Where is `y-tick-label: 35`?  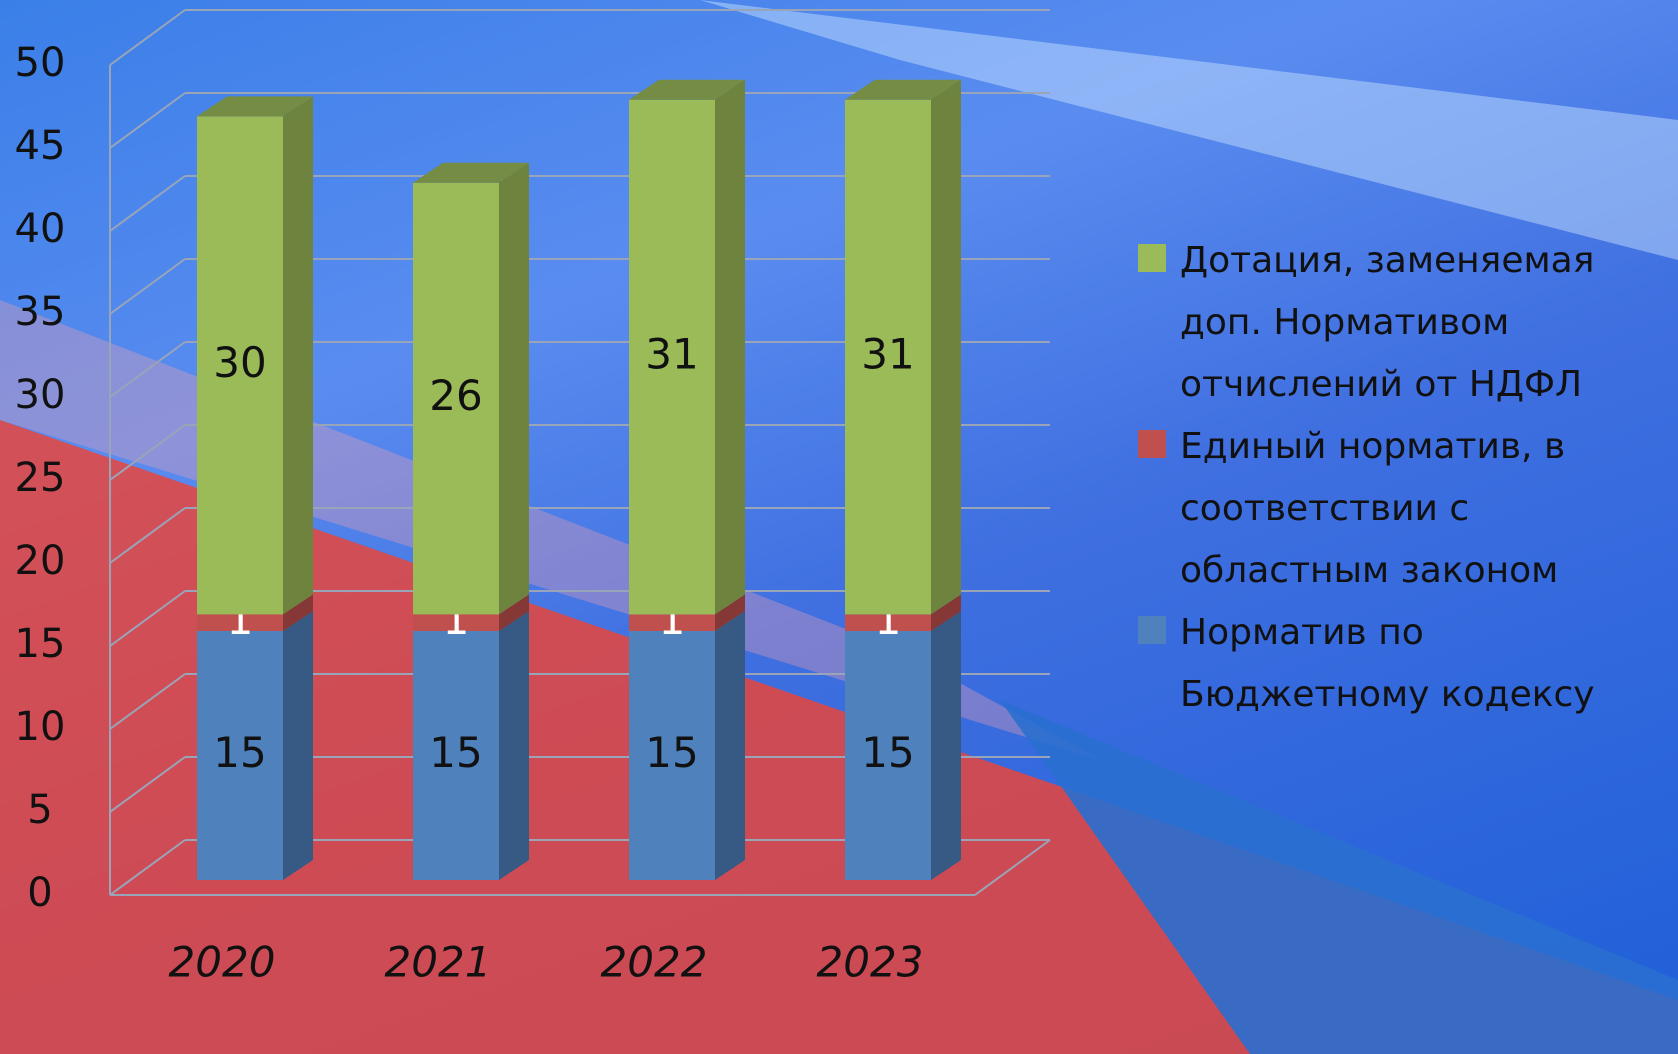
y-tick-label: 35 is located at coordinates (40, 312).